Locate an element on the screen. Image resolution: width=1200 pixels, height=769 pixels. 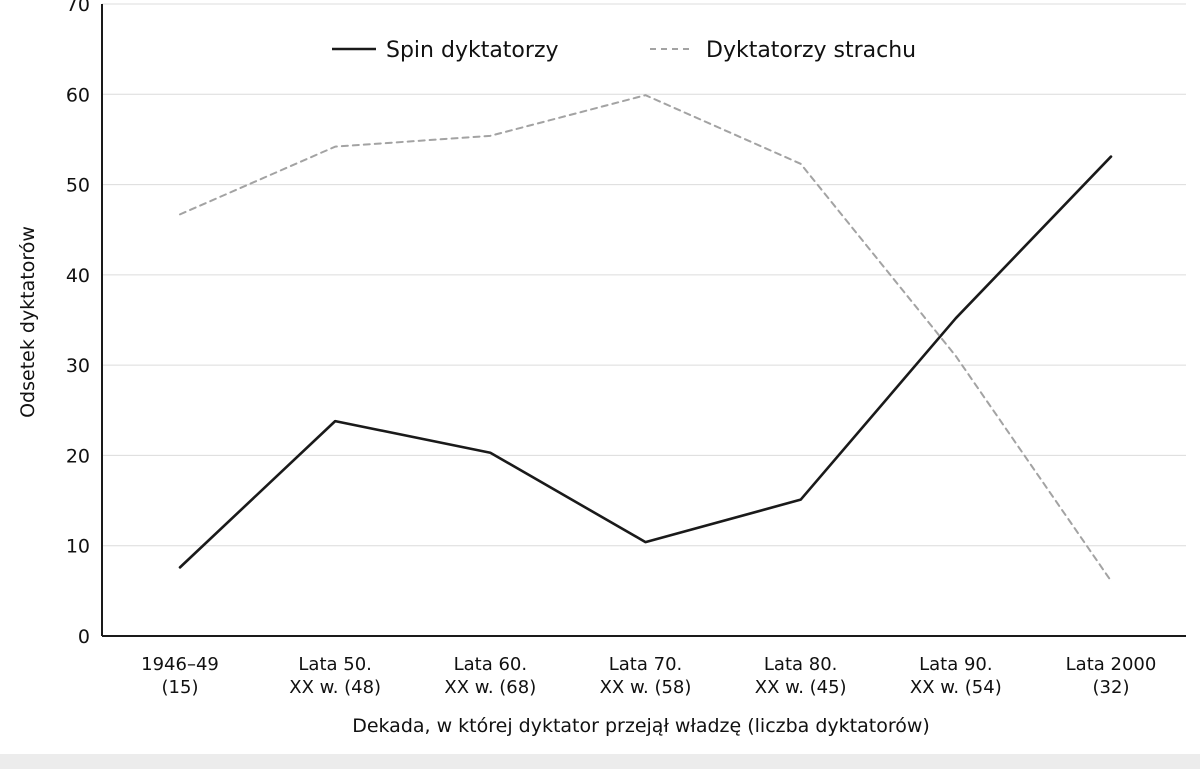
x-tick-label: Lata 2000 is located at coordinates (1111, 664).